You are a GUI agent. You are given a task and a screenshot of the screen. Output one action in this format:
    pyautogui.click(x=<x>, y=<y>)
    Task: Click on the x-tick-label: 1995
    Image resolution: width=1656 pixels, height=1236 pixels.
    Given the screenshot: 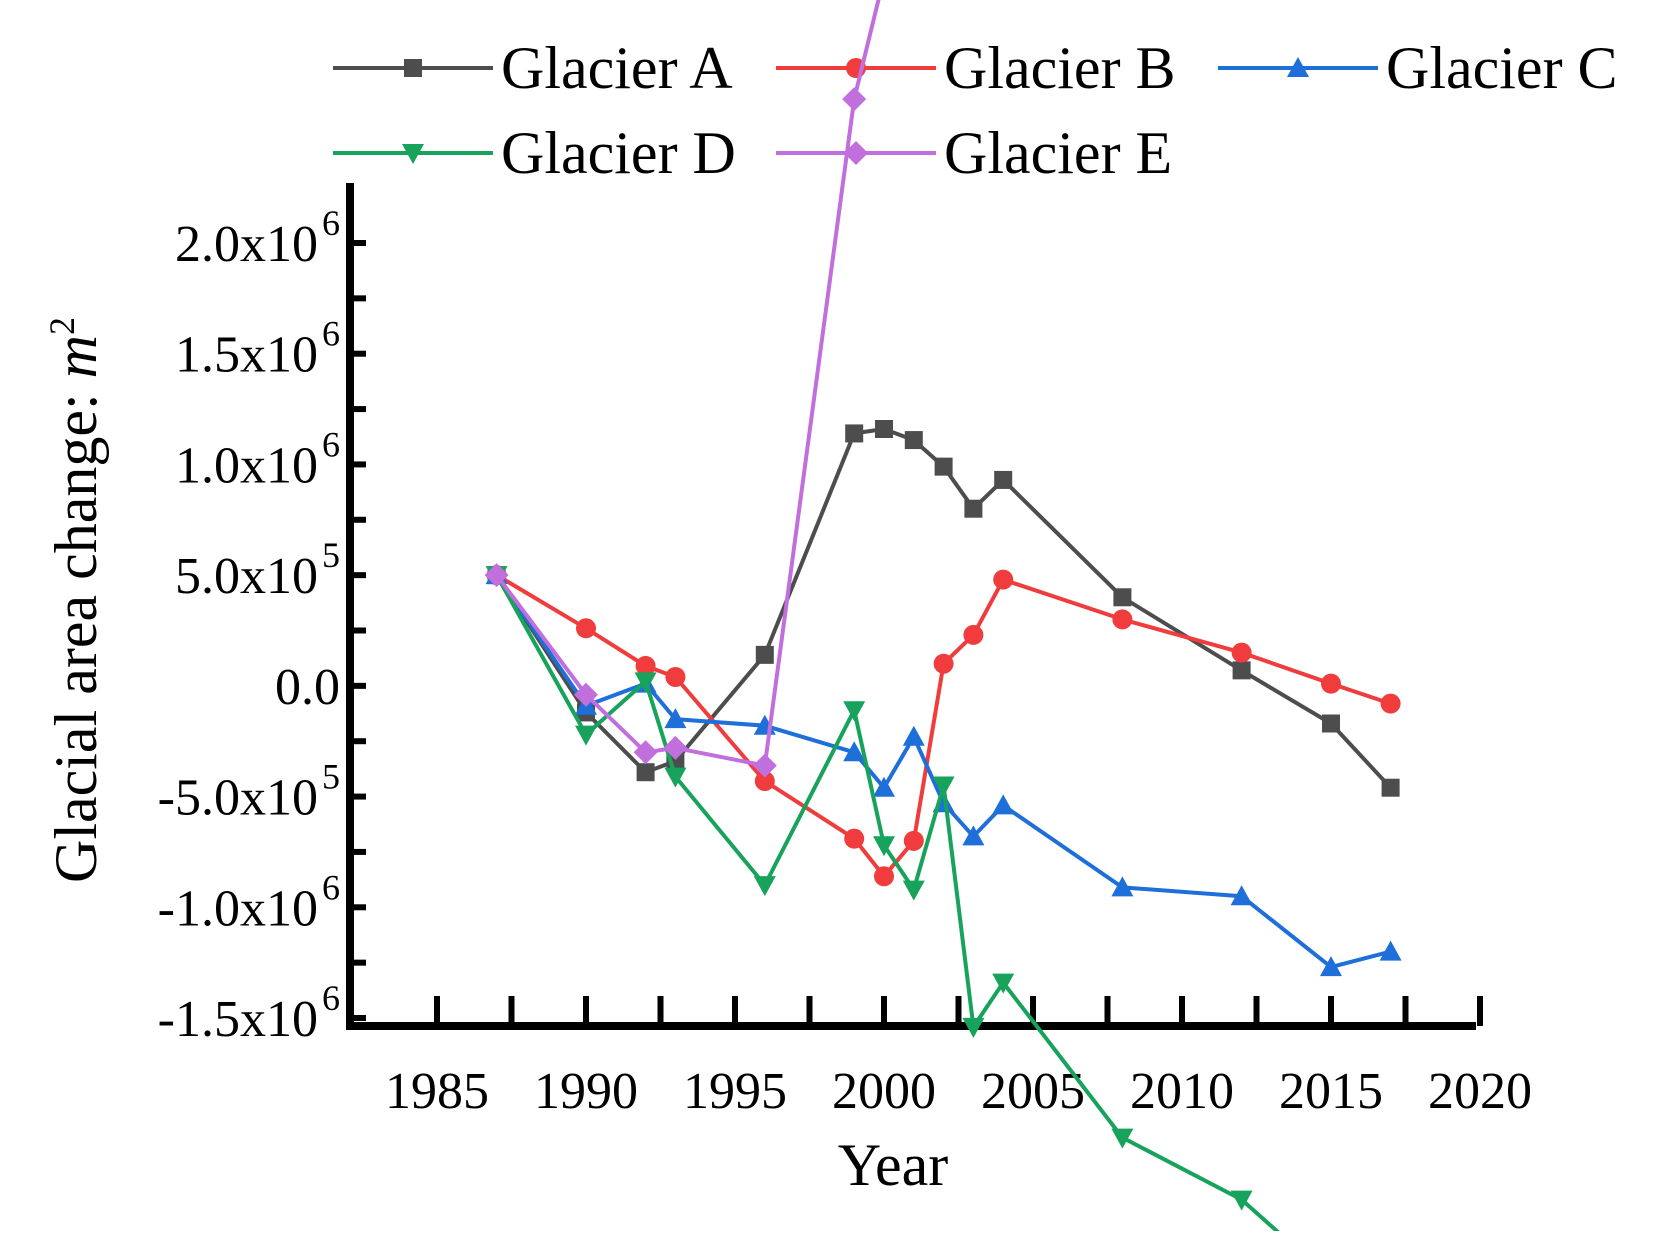 What is the action you would take?
    pyautogui.click(x=735, y=1091)
    